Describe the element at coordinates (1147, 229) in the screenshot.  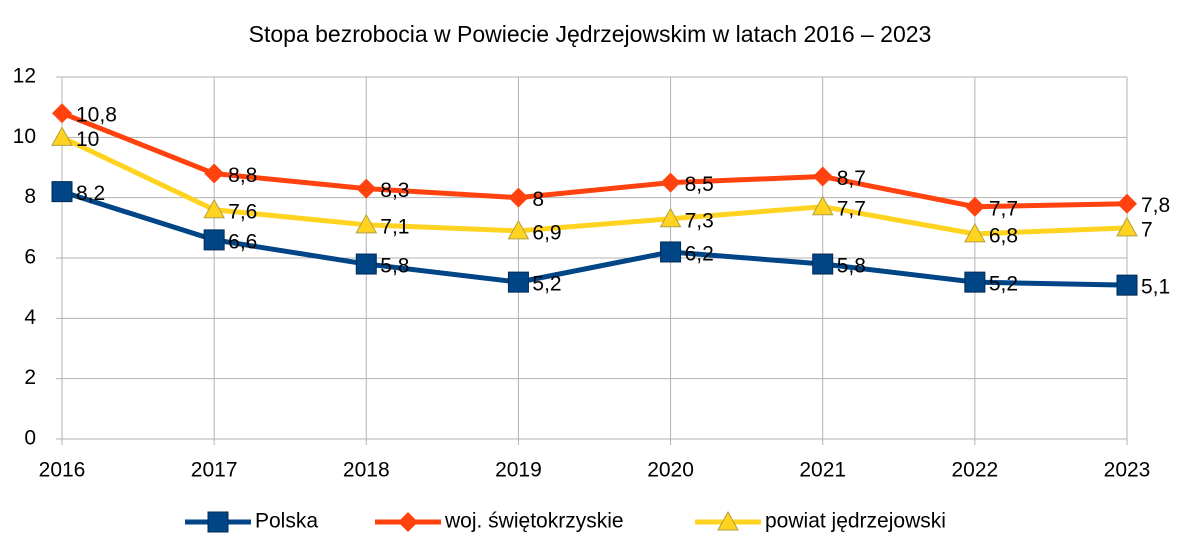
I see `data-label: 7` at that location.